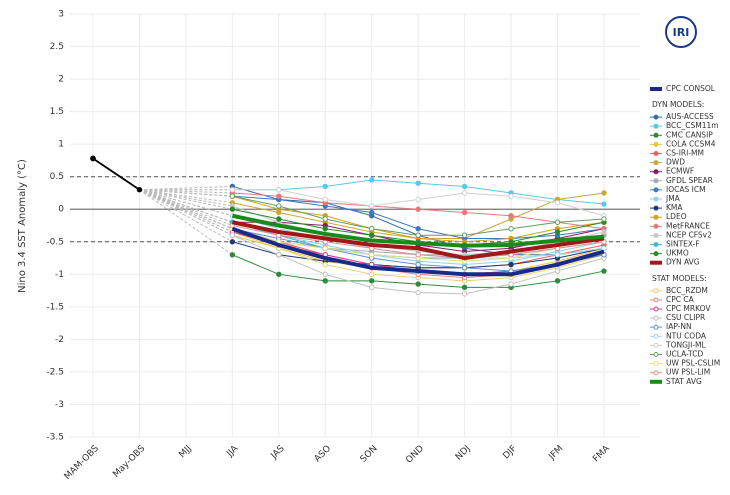  I want to click on x-tick-label: FMA, so click(601, 453).